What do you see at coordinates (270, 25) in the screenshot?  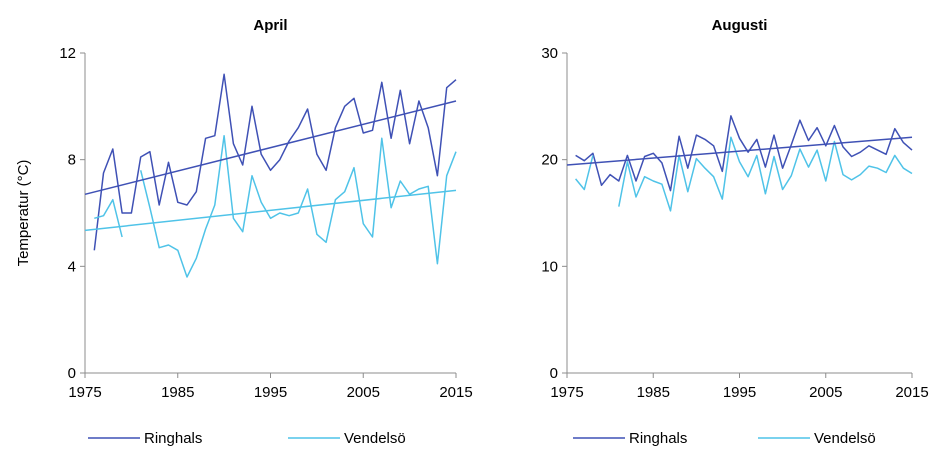 I see `chart-title: April` at bounding box center [270, 25].